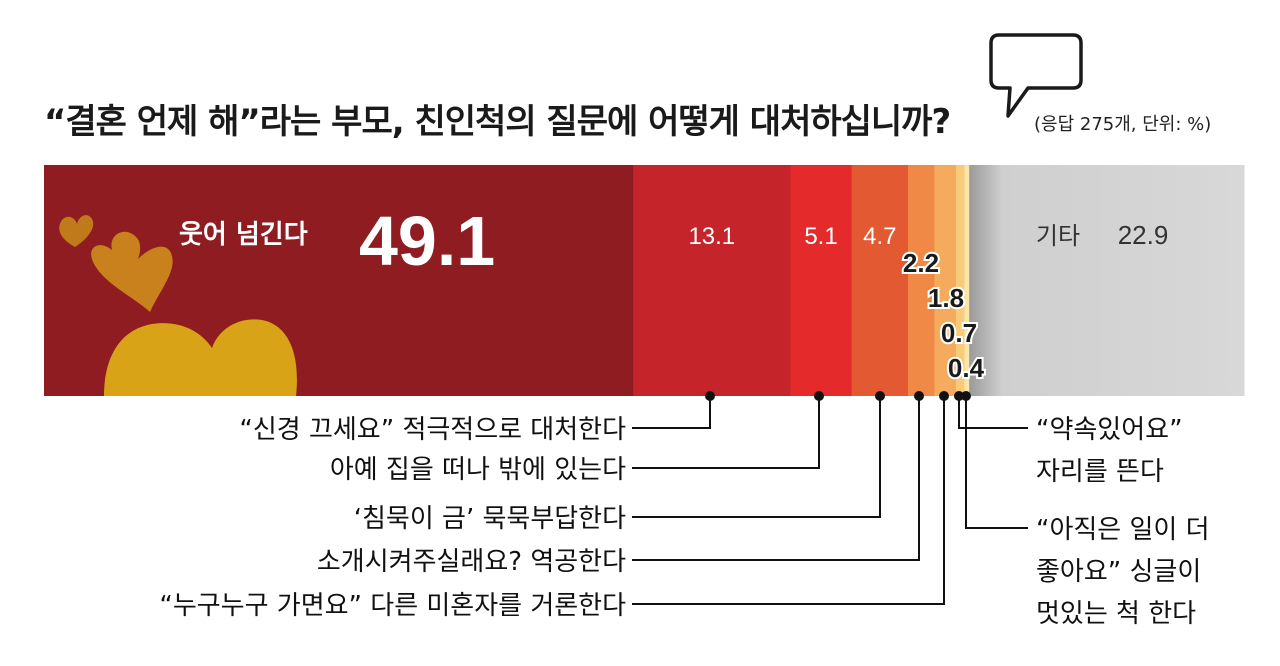 The height and width of the screenshot is (666, 1280). I want to click on segment-label: 웃어 넘긴다, so click(243, 235).